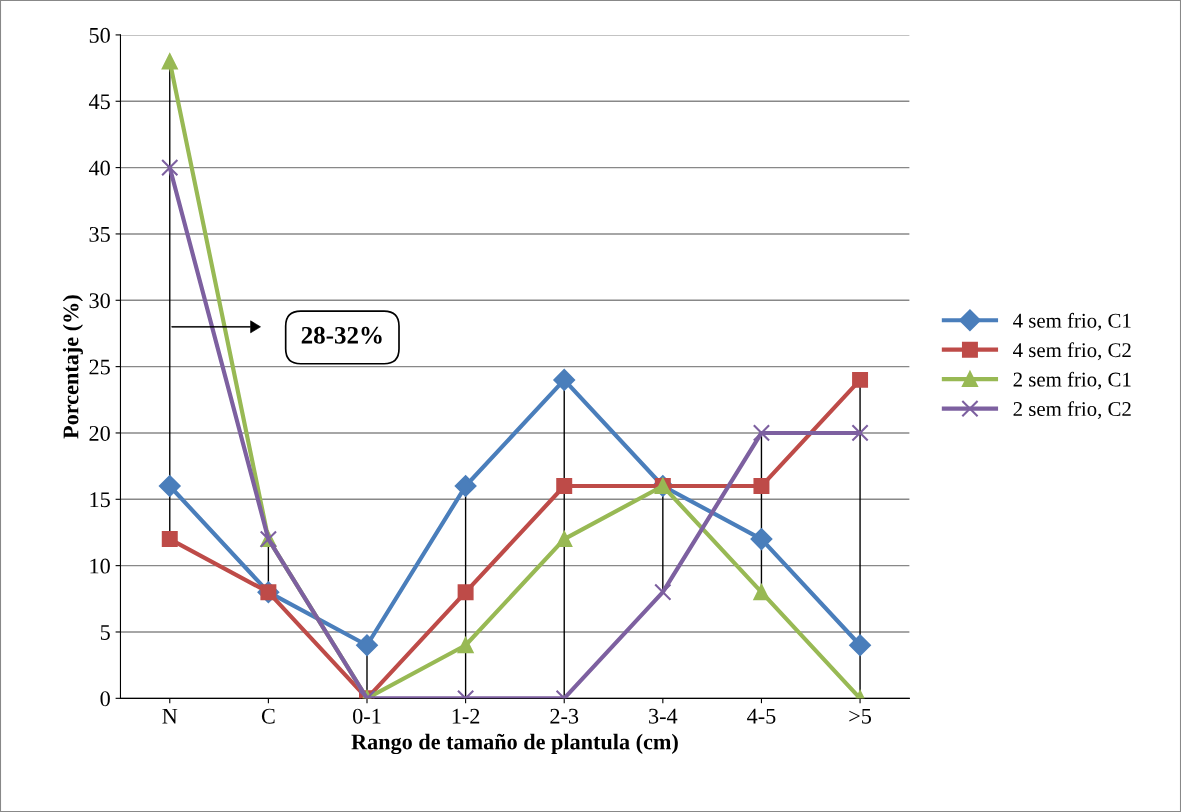 This screenshot has height=812, width=1181. Describe the element at coordinates (1072, 380) in the screenshot. I see `legend-label: 2 sem frio, C1` at that location.